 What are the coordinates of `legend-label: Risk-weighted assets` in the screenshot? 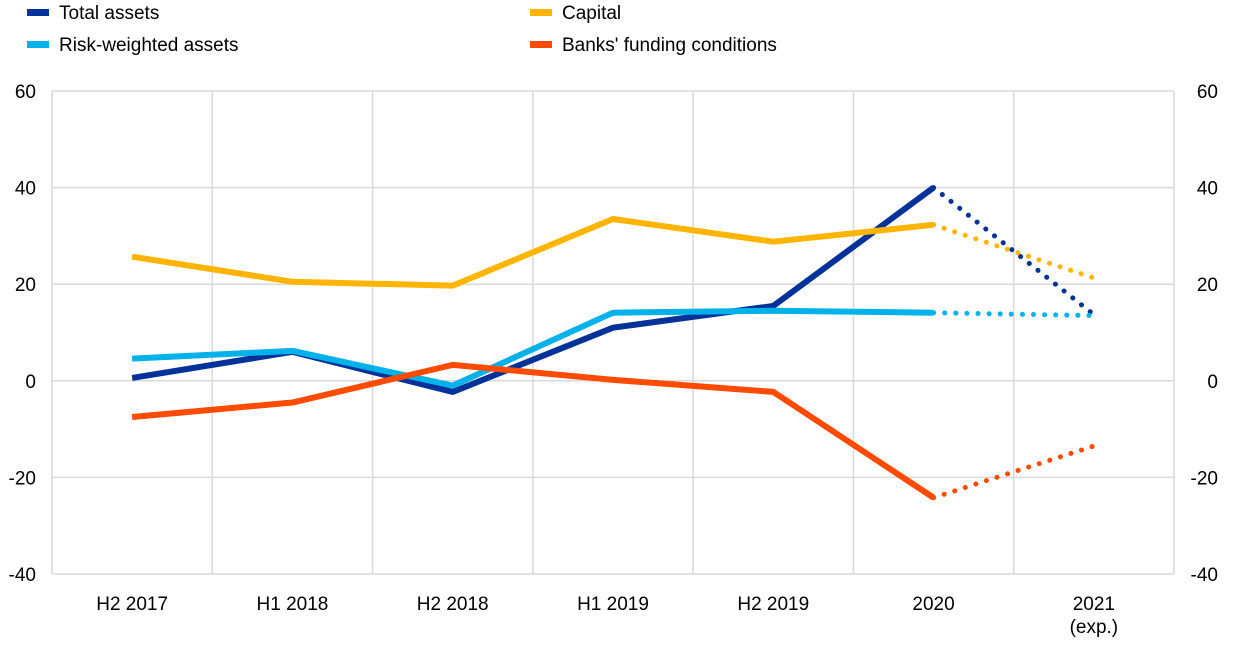 It's located at (149, 45).